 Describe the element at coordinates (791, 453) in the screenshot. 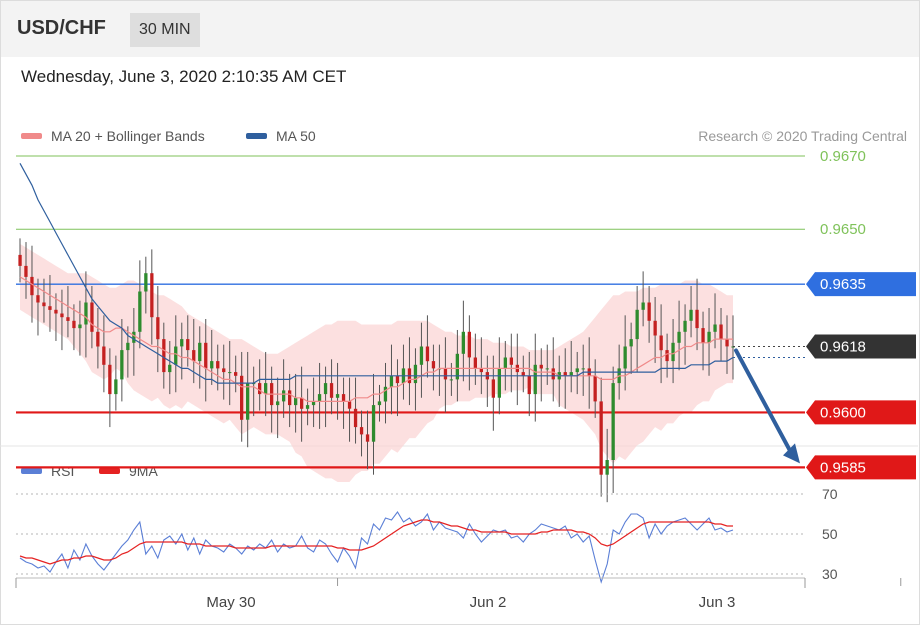

I see `forecast-arrow-head` at that location.